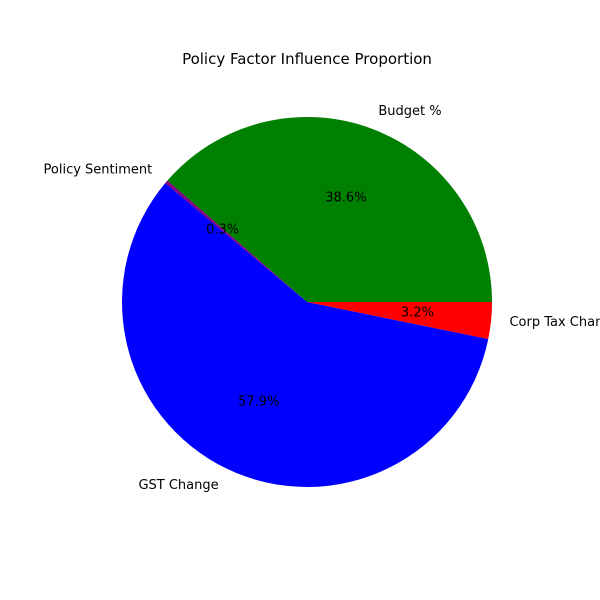 This screenshot has height=600, width=600. Describe the element at coordinates (98, 169) in the screenshot. I see `slice-label: Policy Sentiment` at that location.